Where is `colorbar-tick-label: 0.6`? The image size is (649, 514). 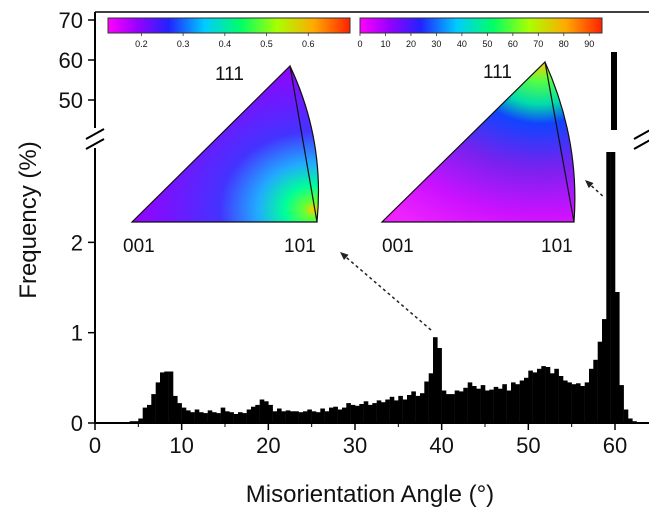 colorbar-tick-label: 0.6 is located at coordinates (308, 44).